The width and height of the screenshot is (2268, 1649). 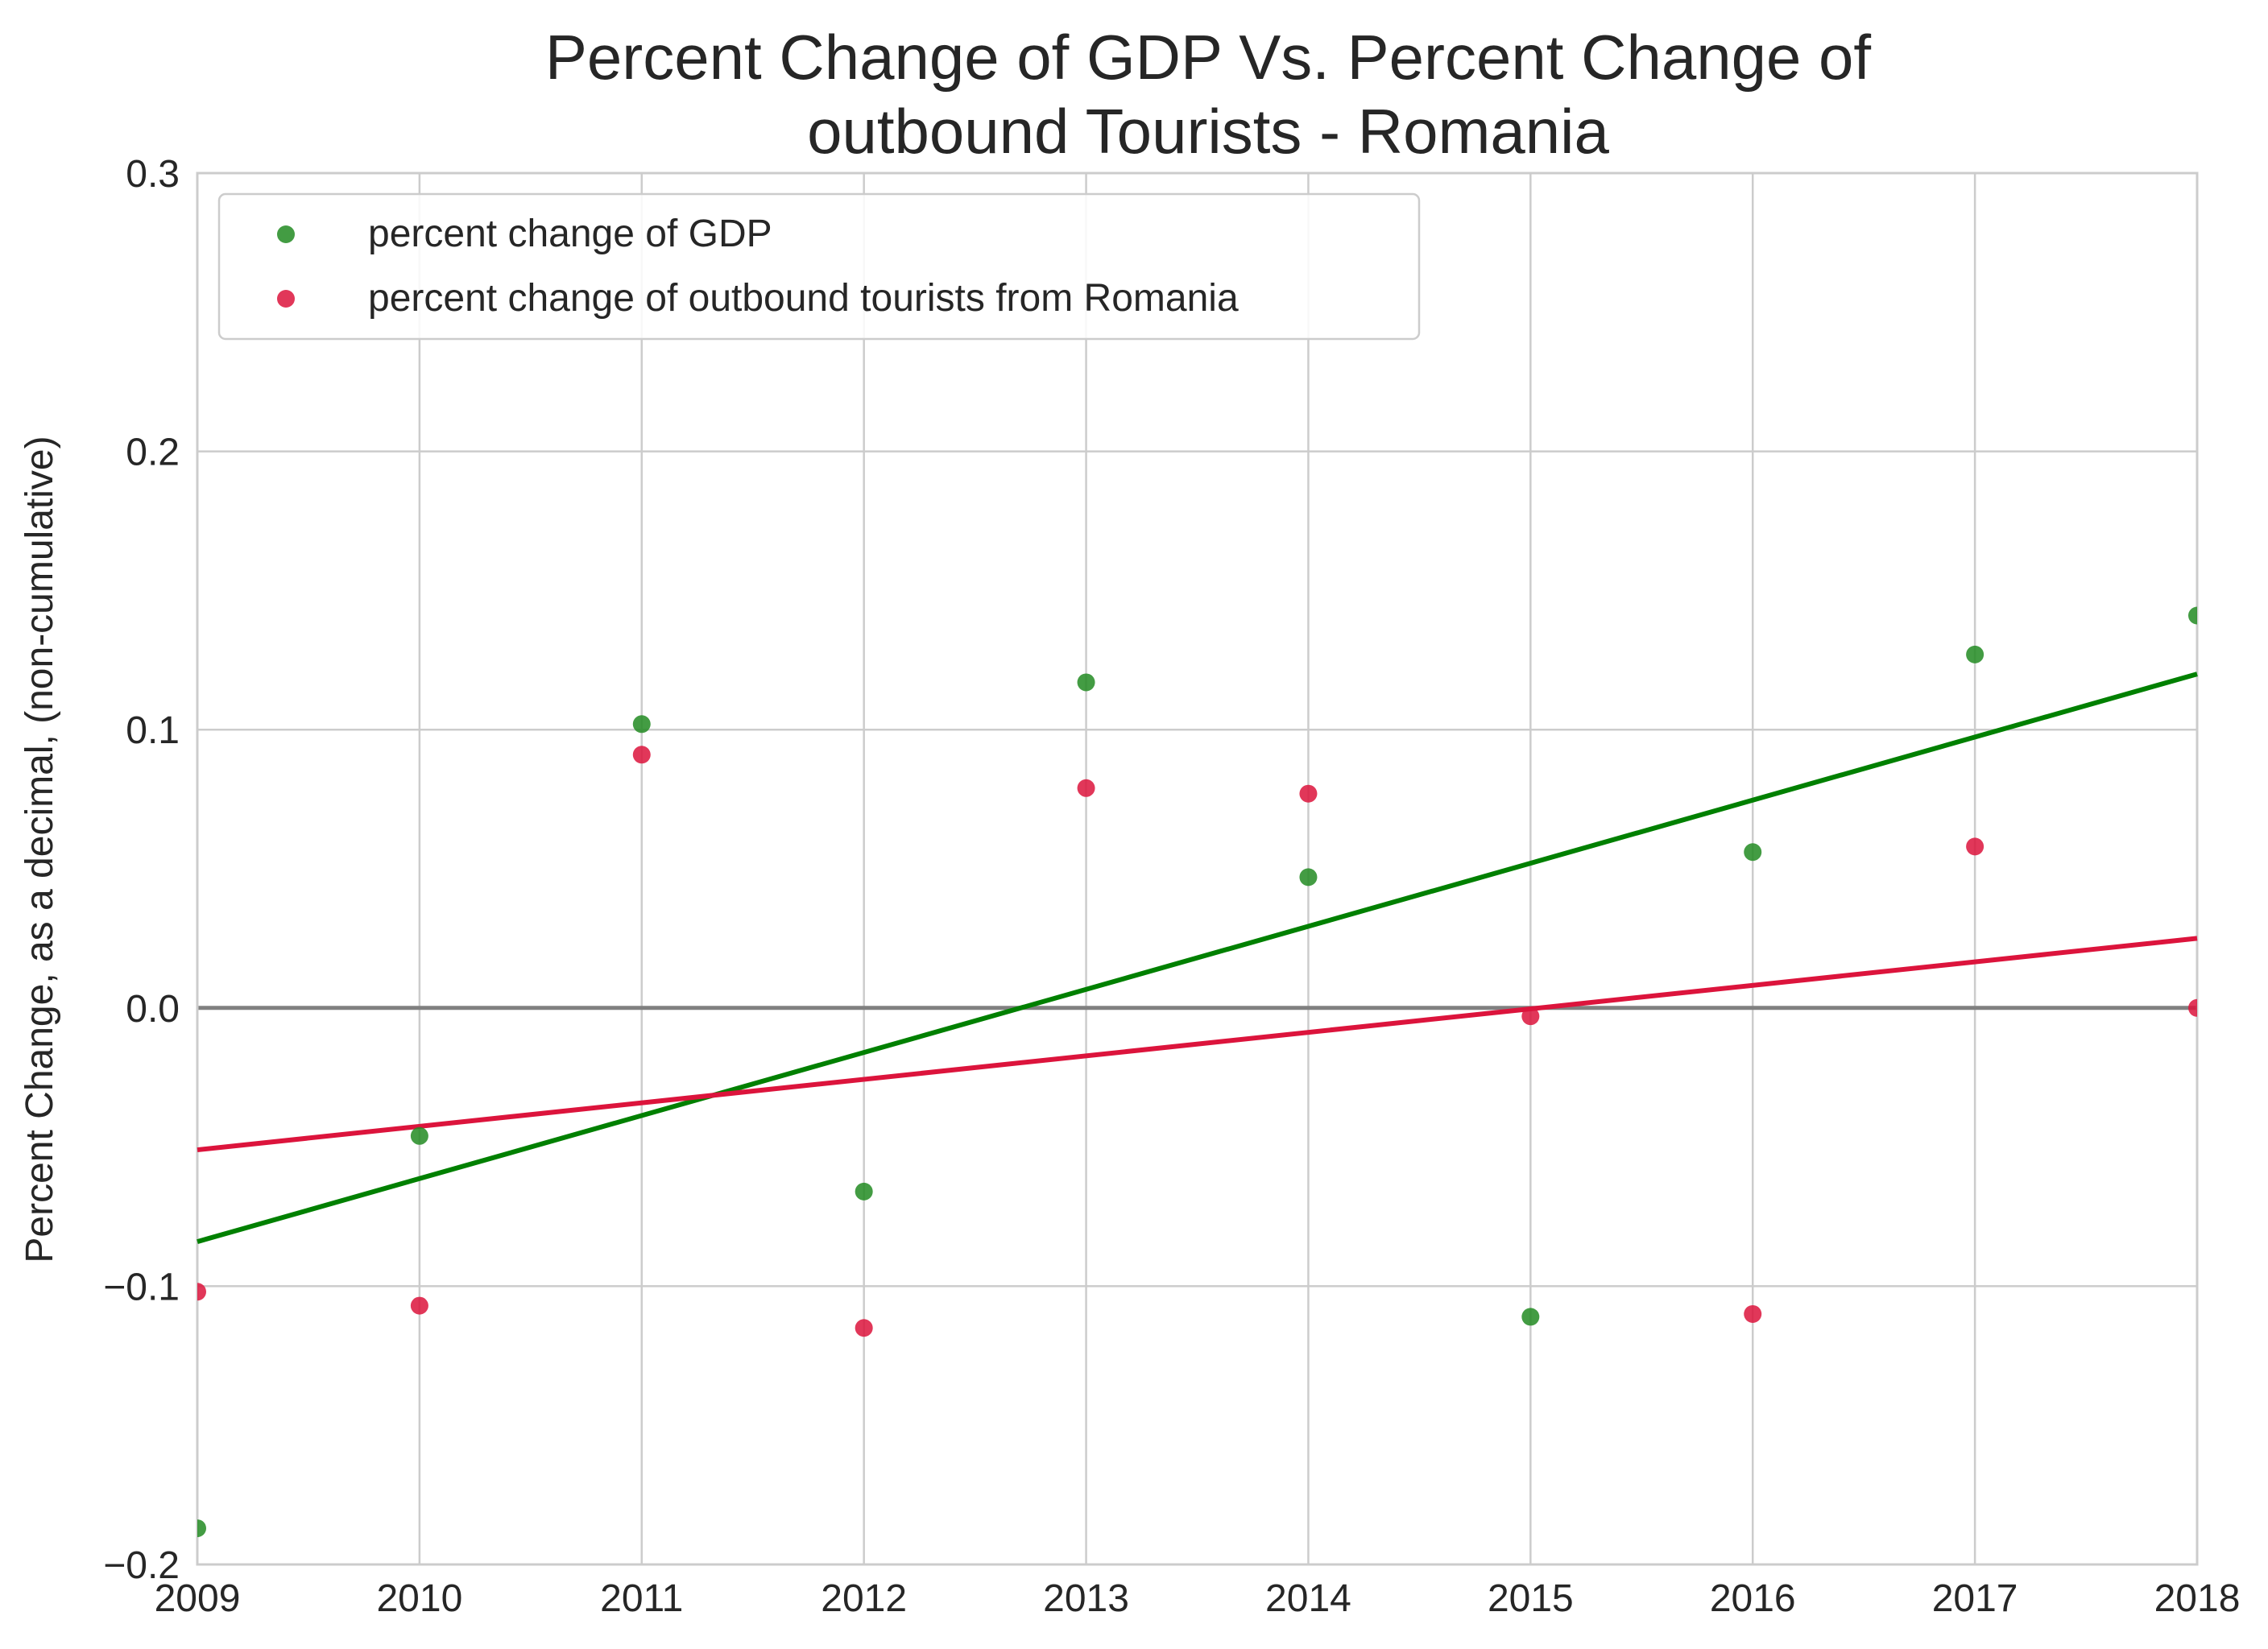 I want to click on x-tick-label: 2010, so click(x=419, y=1598).